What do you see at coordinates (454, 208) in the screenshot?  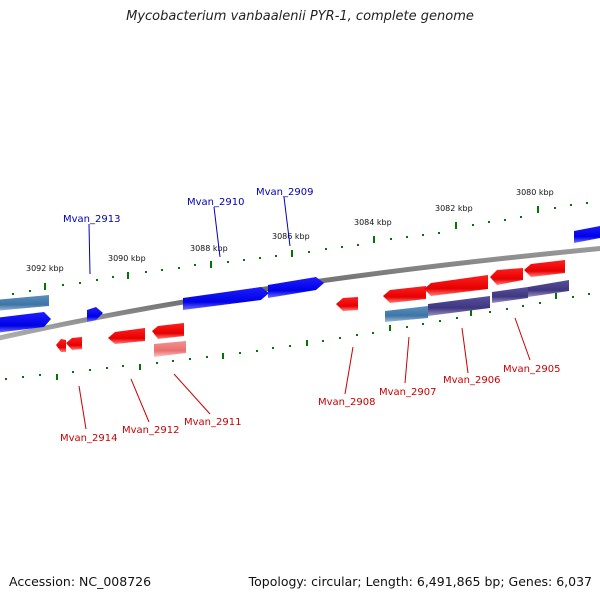 I see `scale-label: 3082 kbp` at bounding box center [454, 208].